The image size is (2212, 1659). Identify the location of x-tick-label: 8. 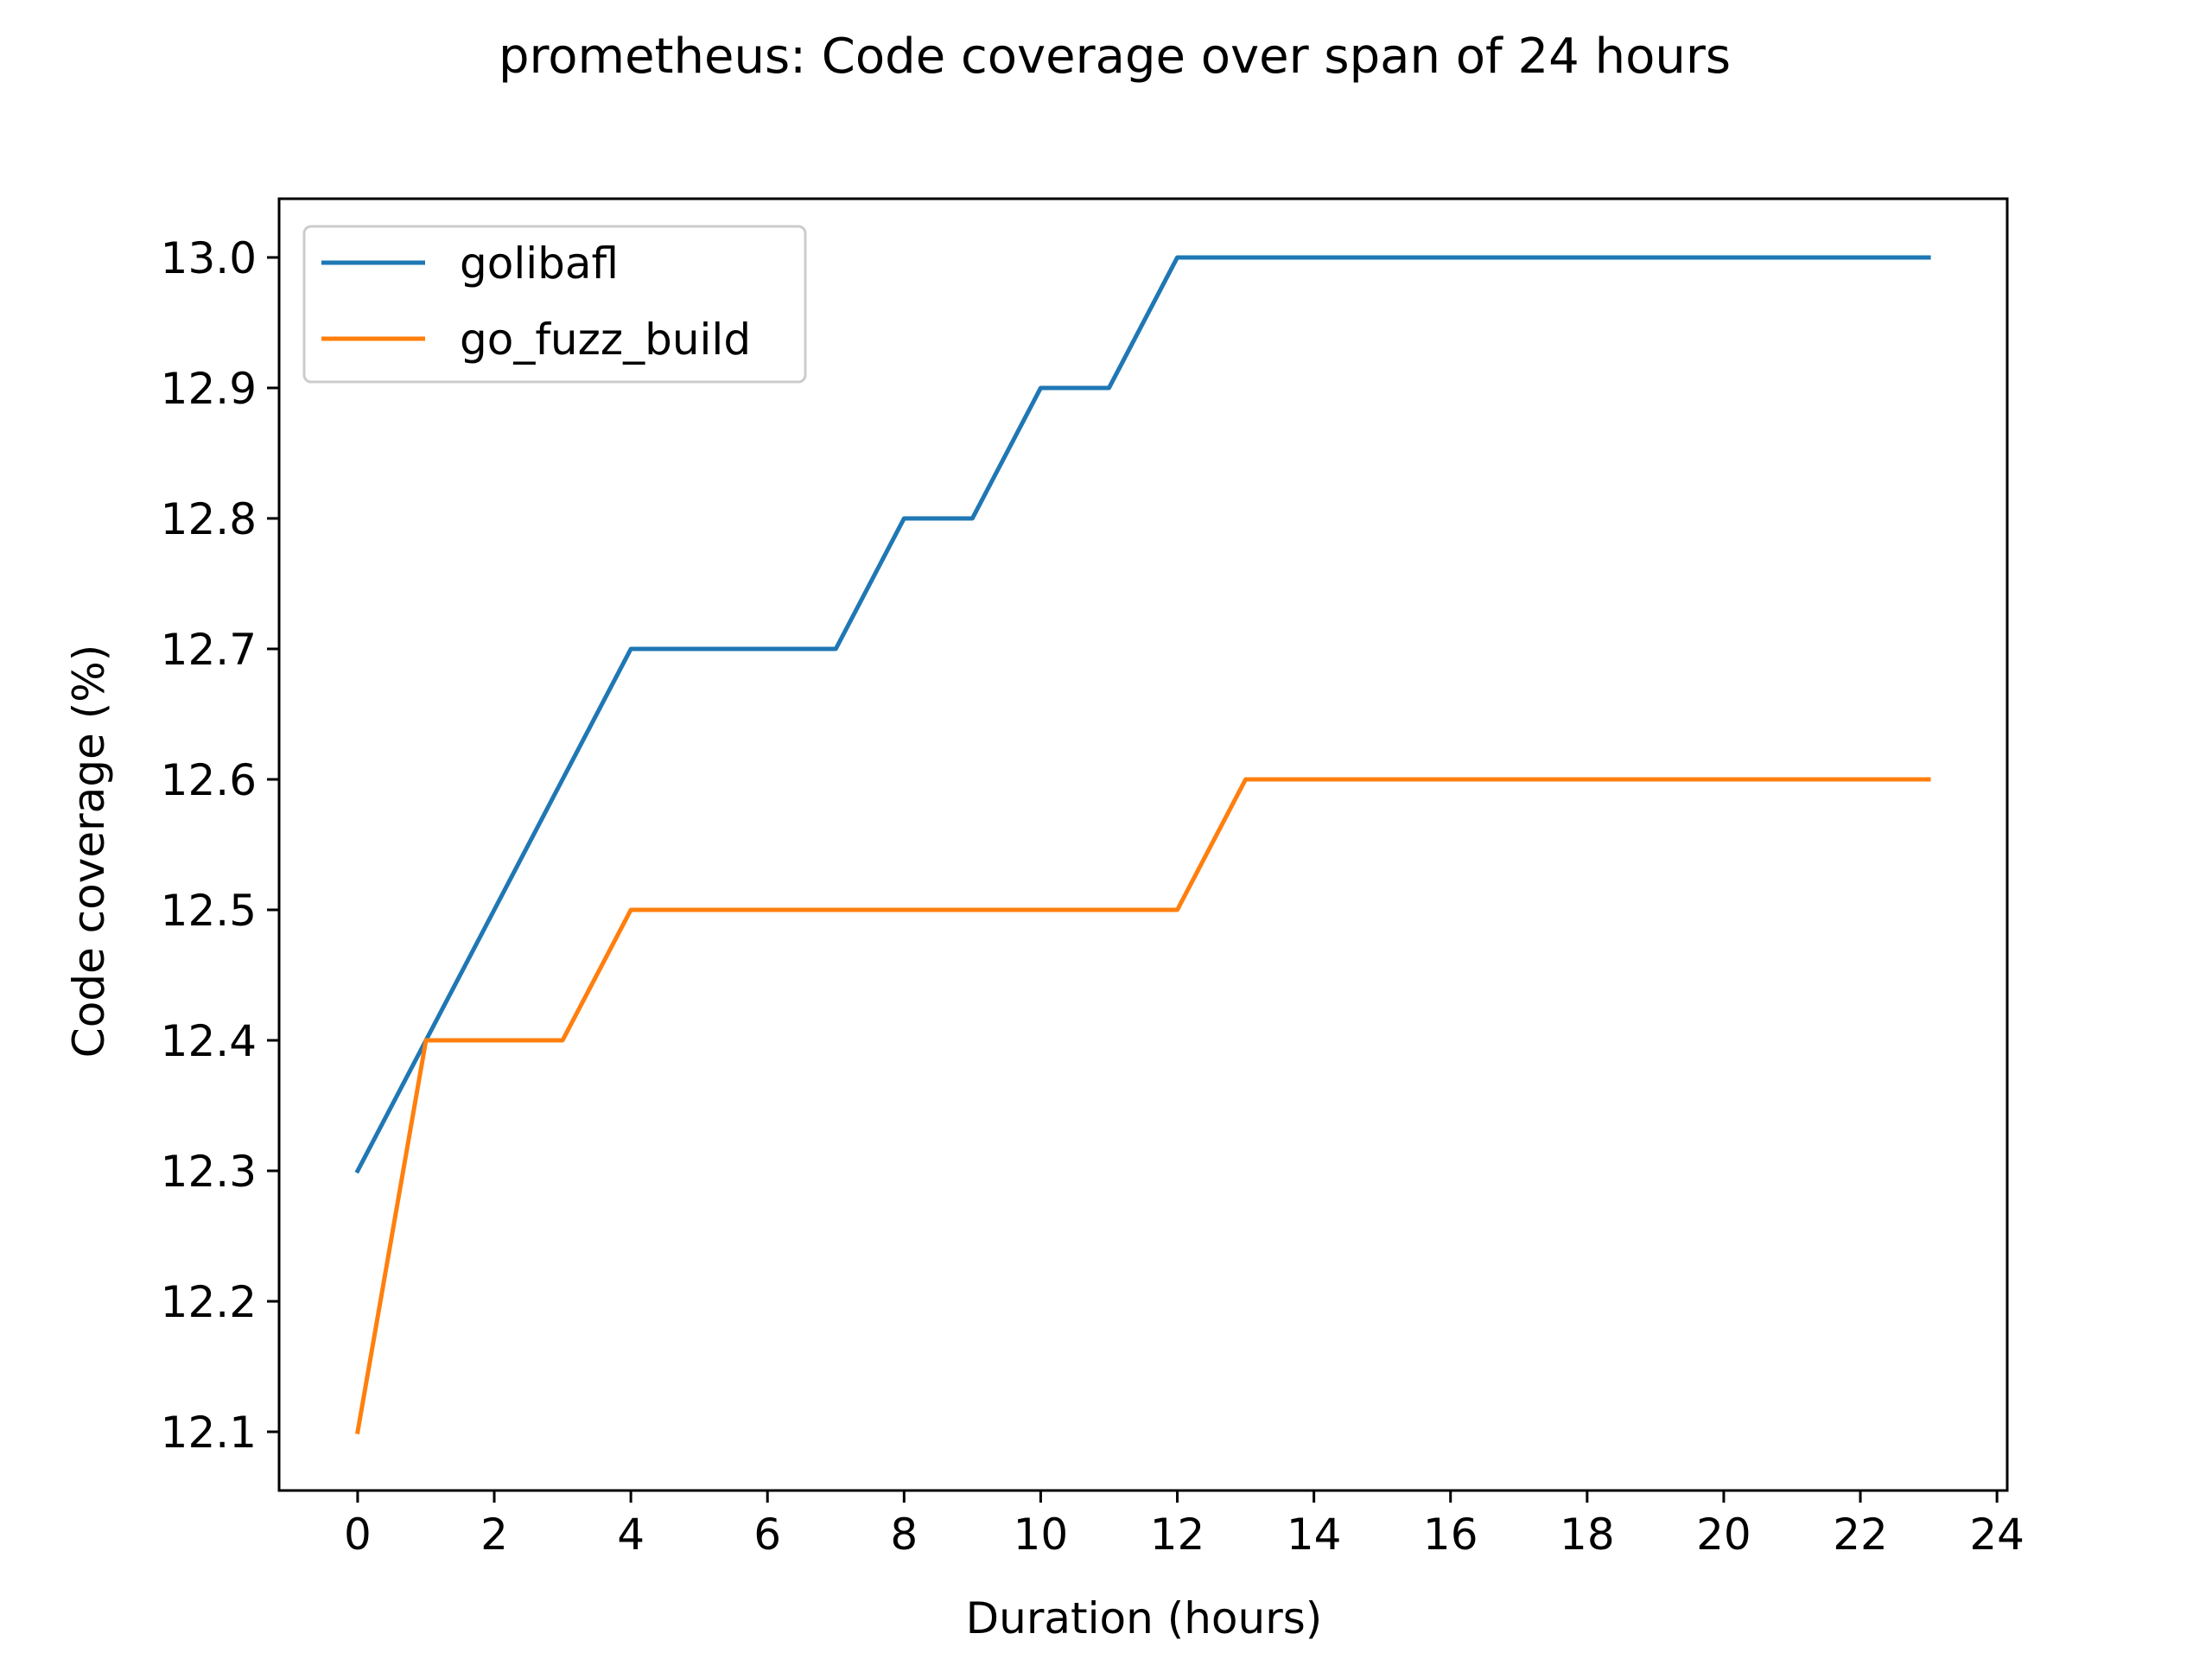
(904, 1535).